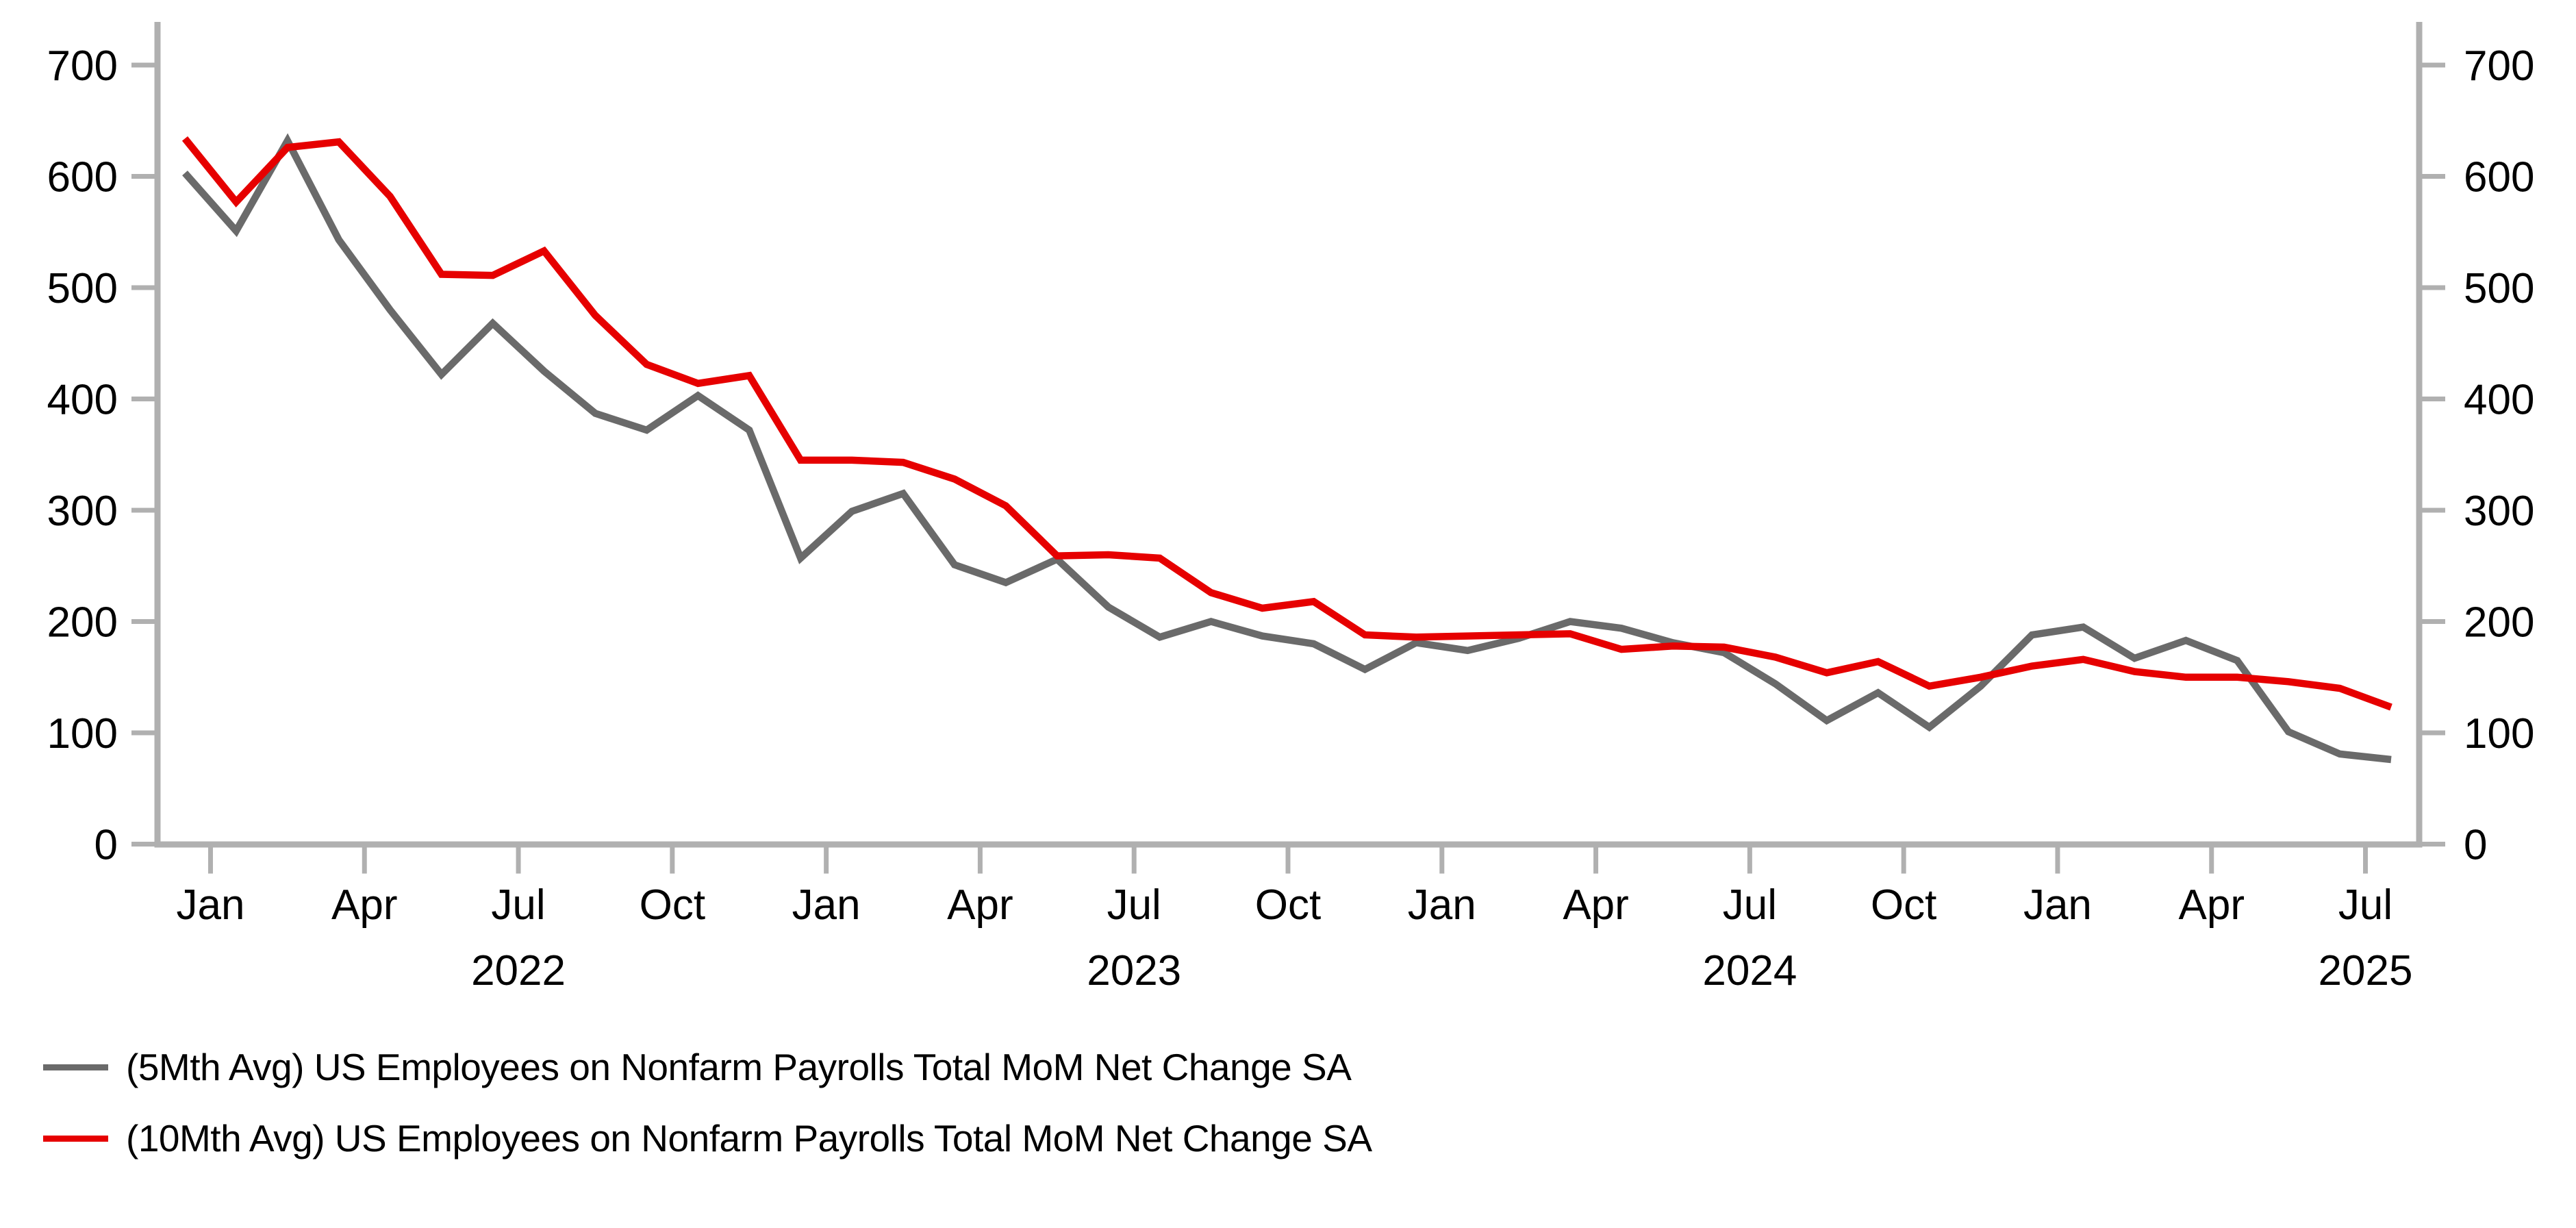 Image resolution: width=2576 pixels, height=1228 pixels. Describe the element at coordinates (82, 734) in the screenshot. I see `y-axis-label-left: 100` at that location.